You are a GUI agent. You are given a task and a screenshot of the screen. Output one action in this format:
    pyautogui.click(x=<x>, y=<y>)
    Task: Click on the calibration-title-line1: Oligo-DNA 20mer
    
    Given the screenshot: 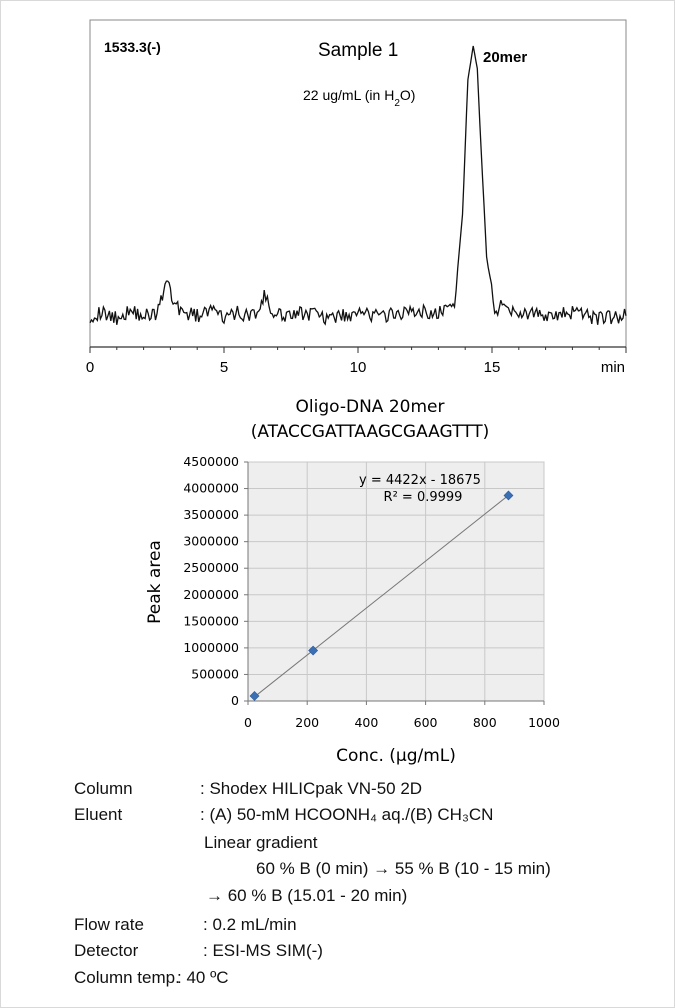 What is the action you would take?
    pyautogui.click(x=370, y=407)
    